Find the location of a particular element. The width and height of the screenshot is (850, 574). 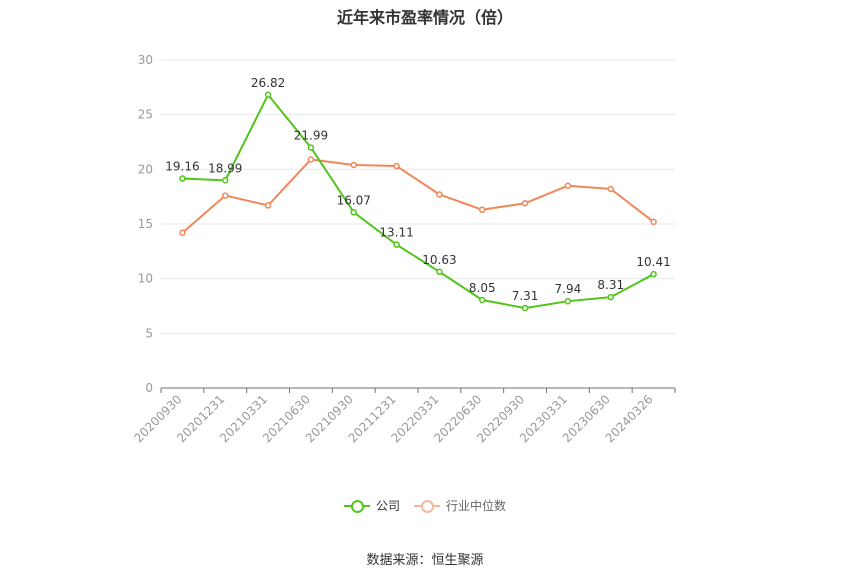

y-tick-label: 30 is located at coordinates (145, 60).